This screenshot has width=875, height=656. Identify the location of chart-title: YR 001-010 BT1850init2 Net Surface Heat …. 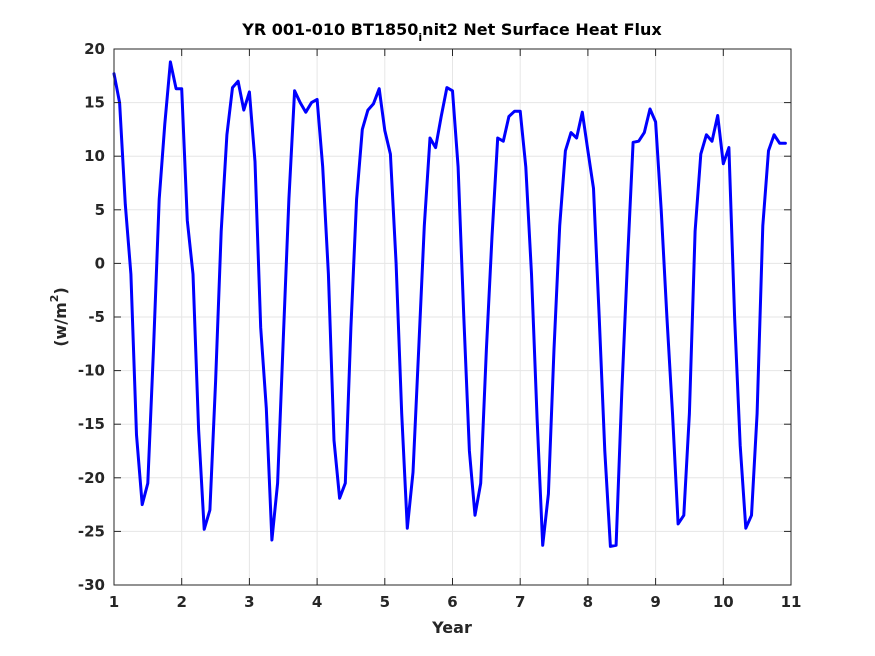
(451, 32).